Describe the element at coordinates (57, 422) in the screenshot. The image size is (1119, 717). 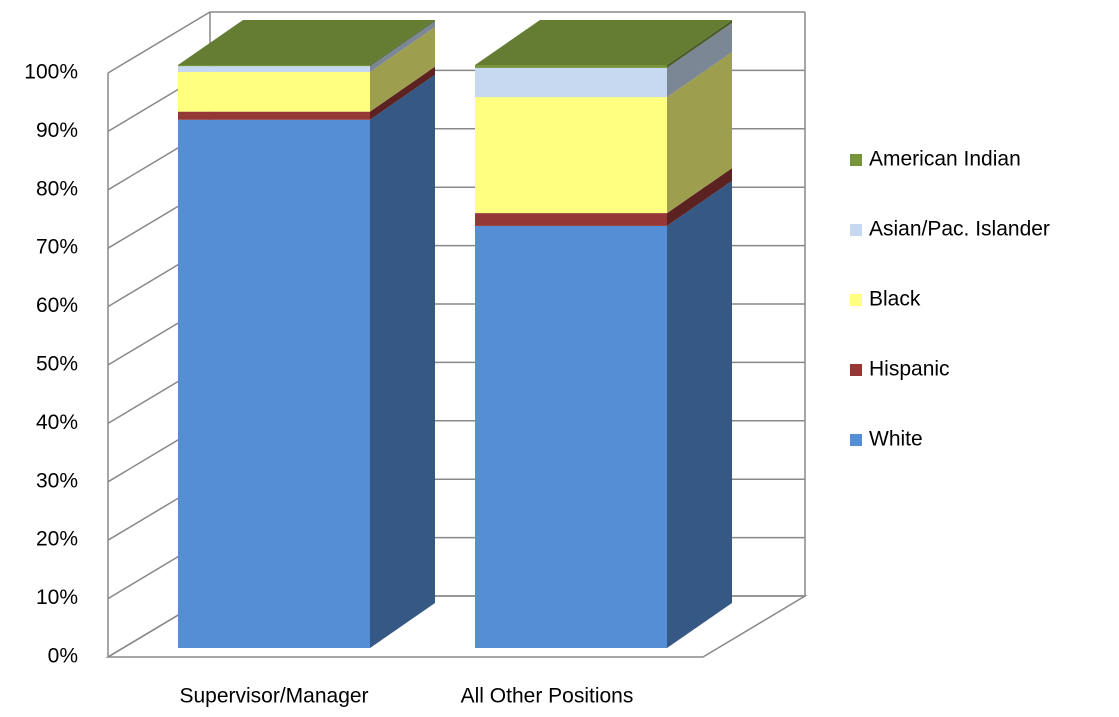
I see `y-tick-label: 40%` at that location.